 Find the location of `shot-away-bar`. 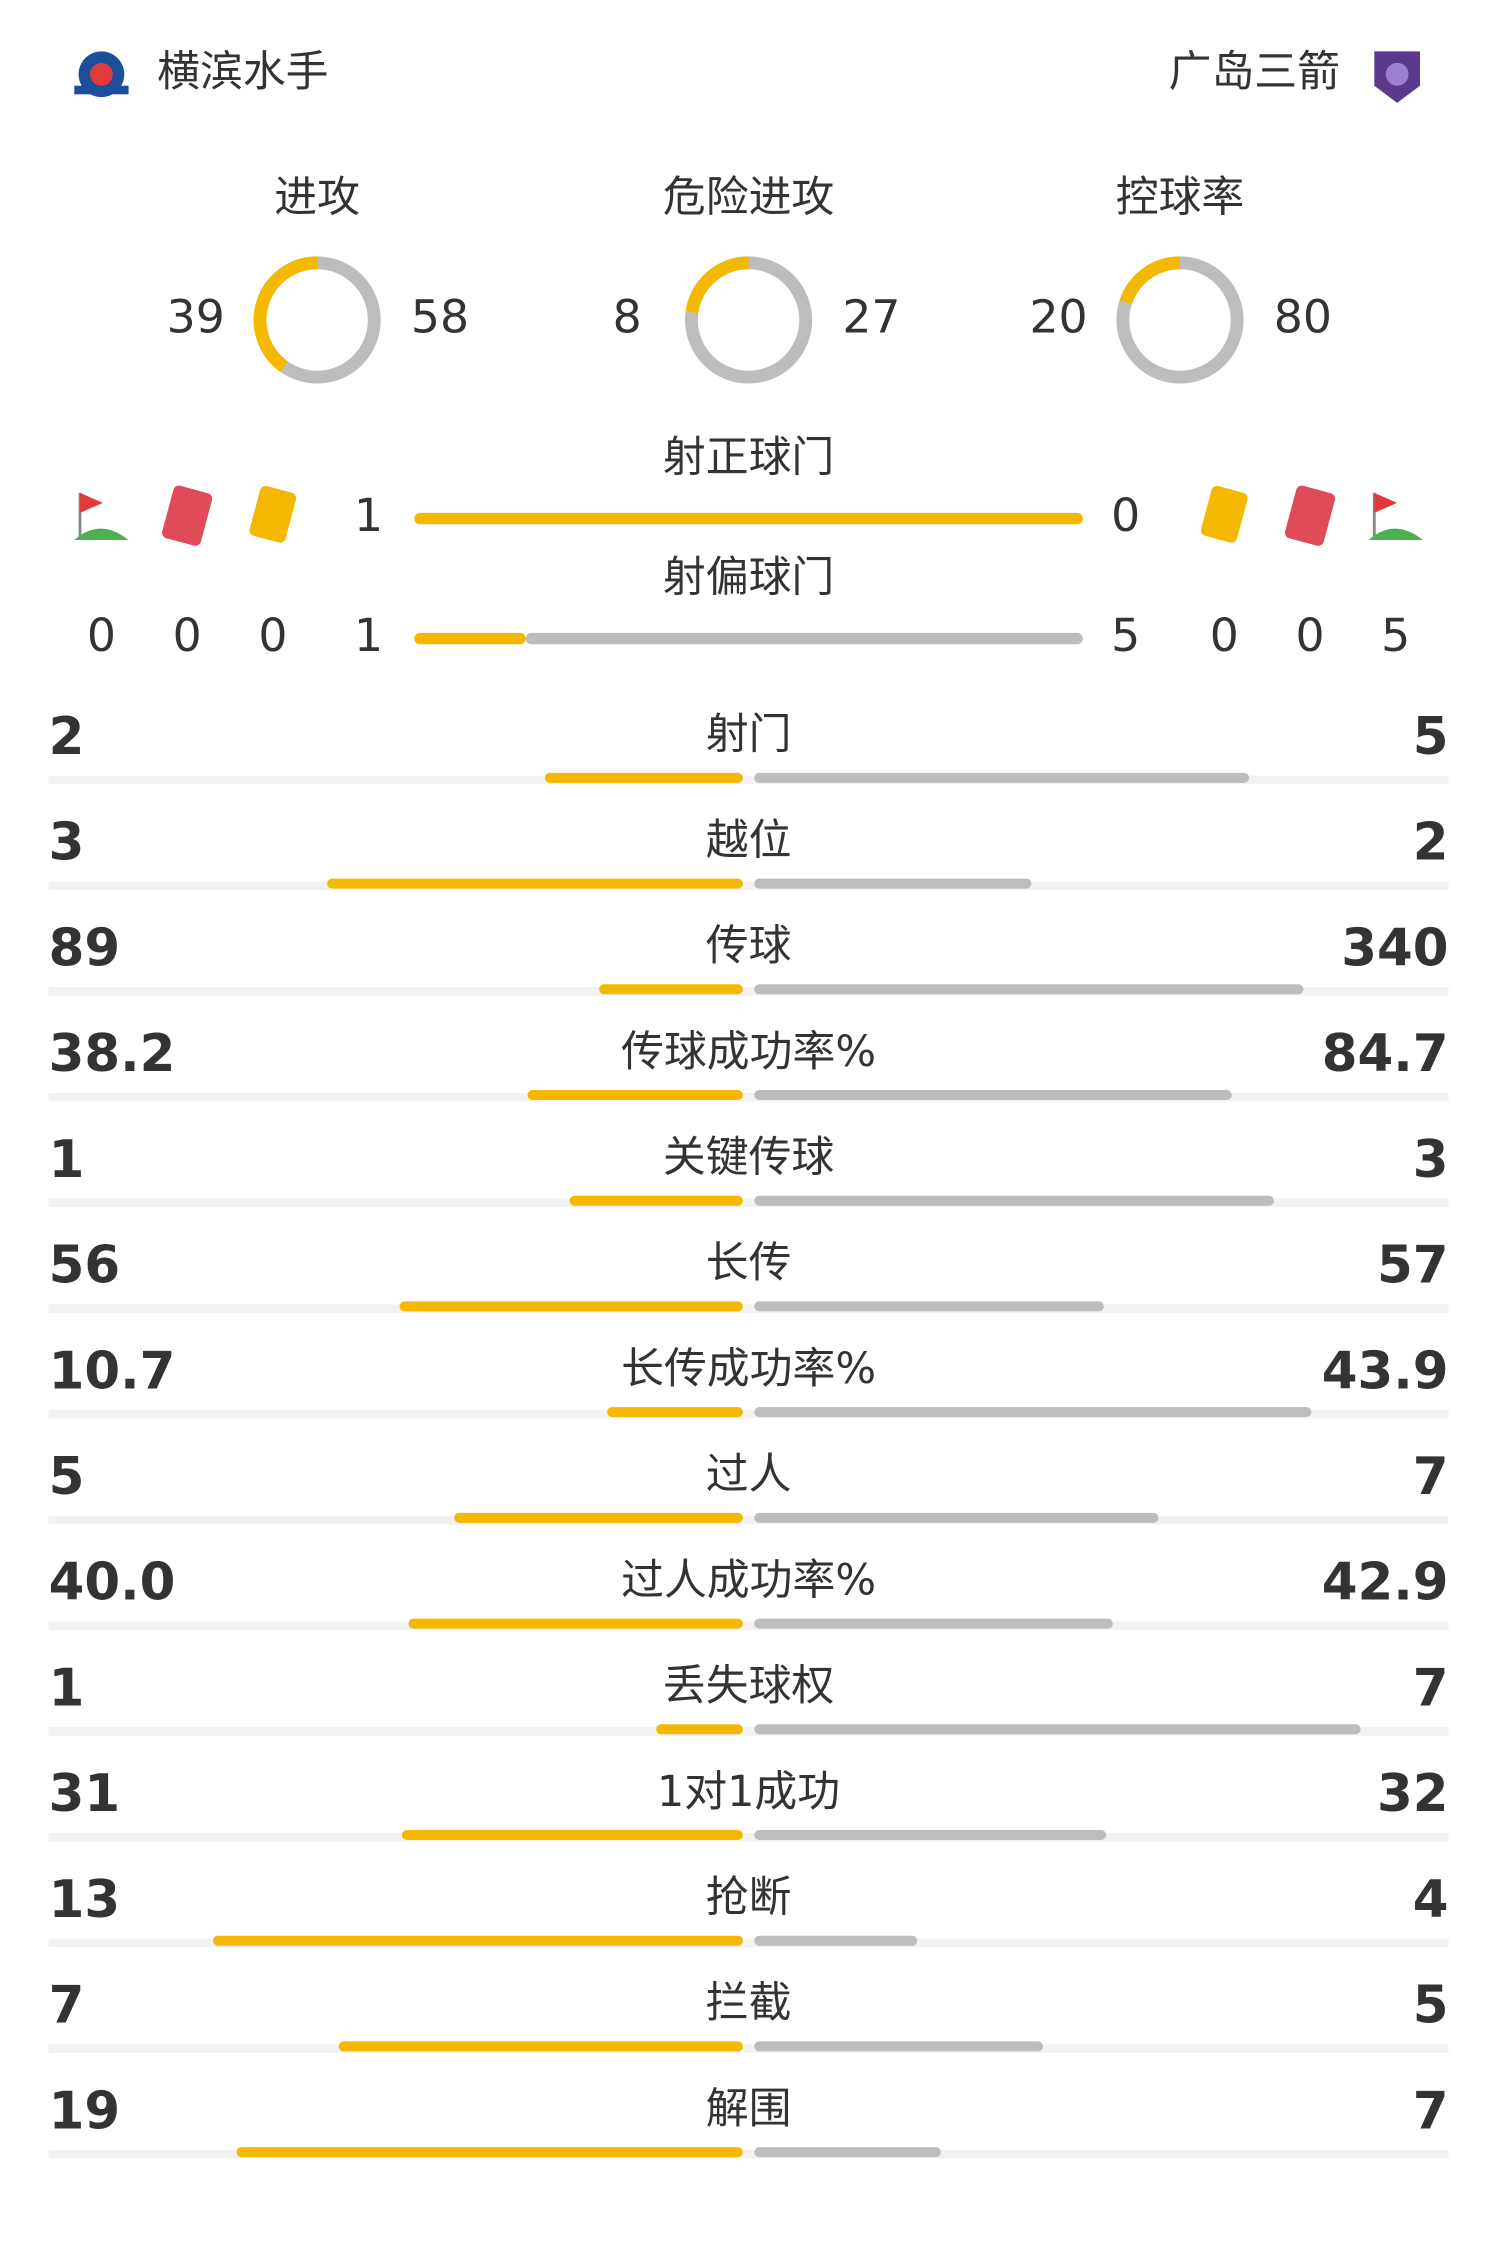

shot-away-bar is located at coordinates (804, 638).